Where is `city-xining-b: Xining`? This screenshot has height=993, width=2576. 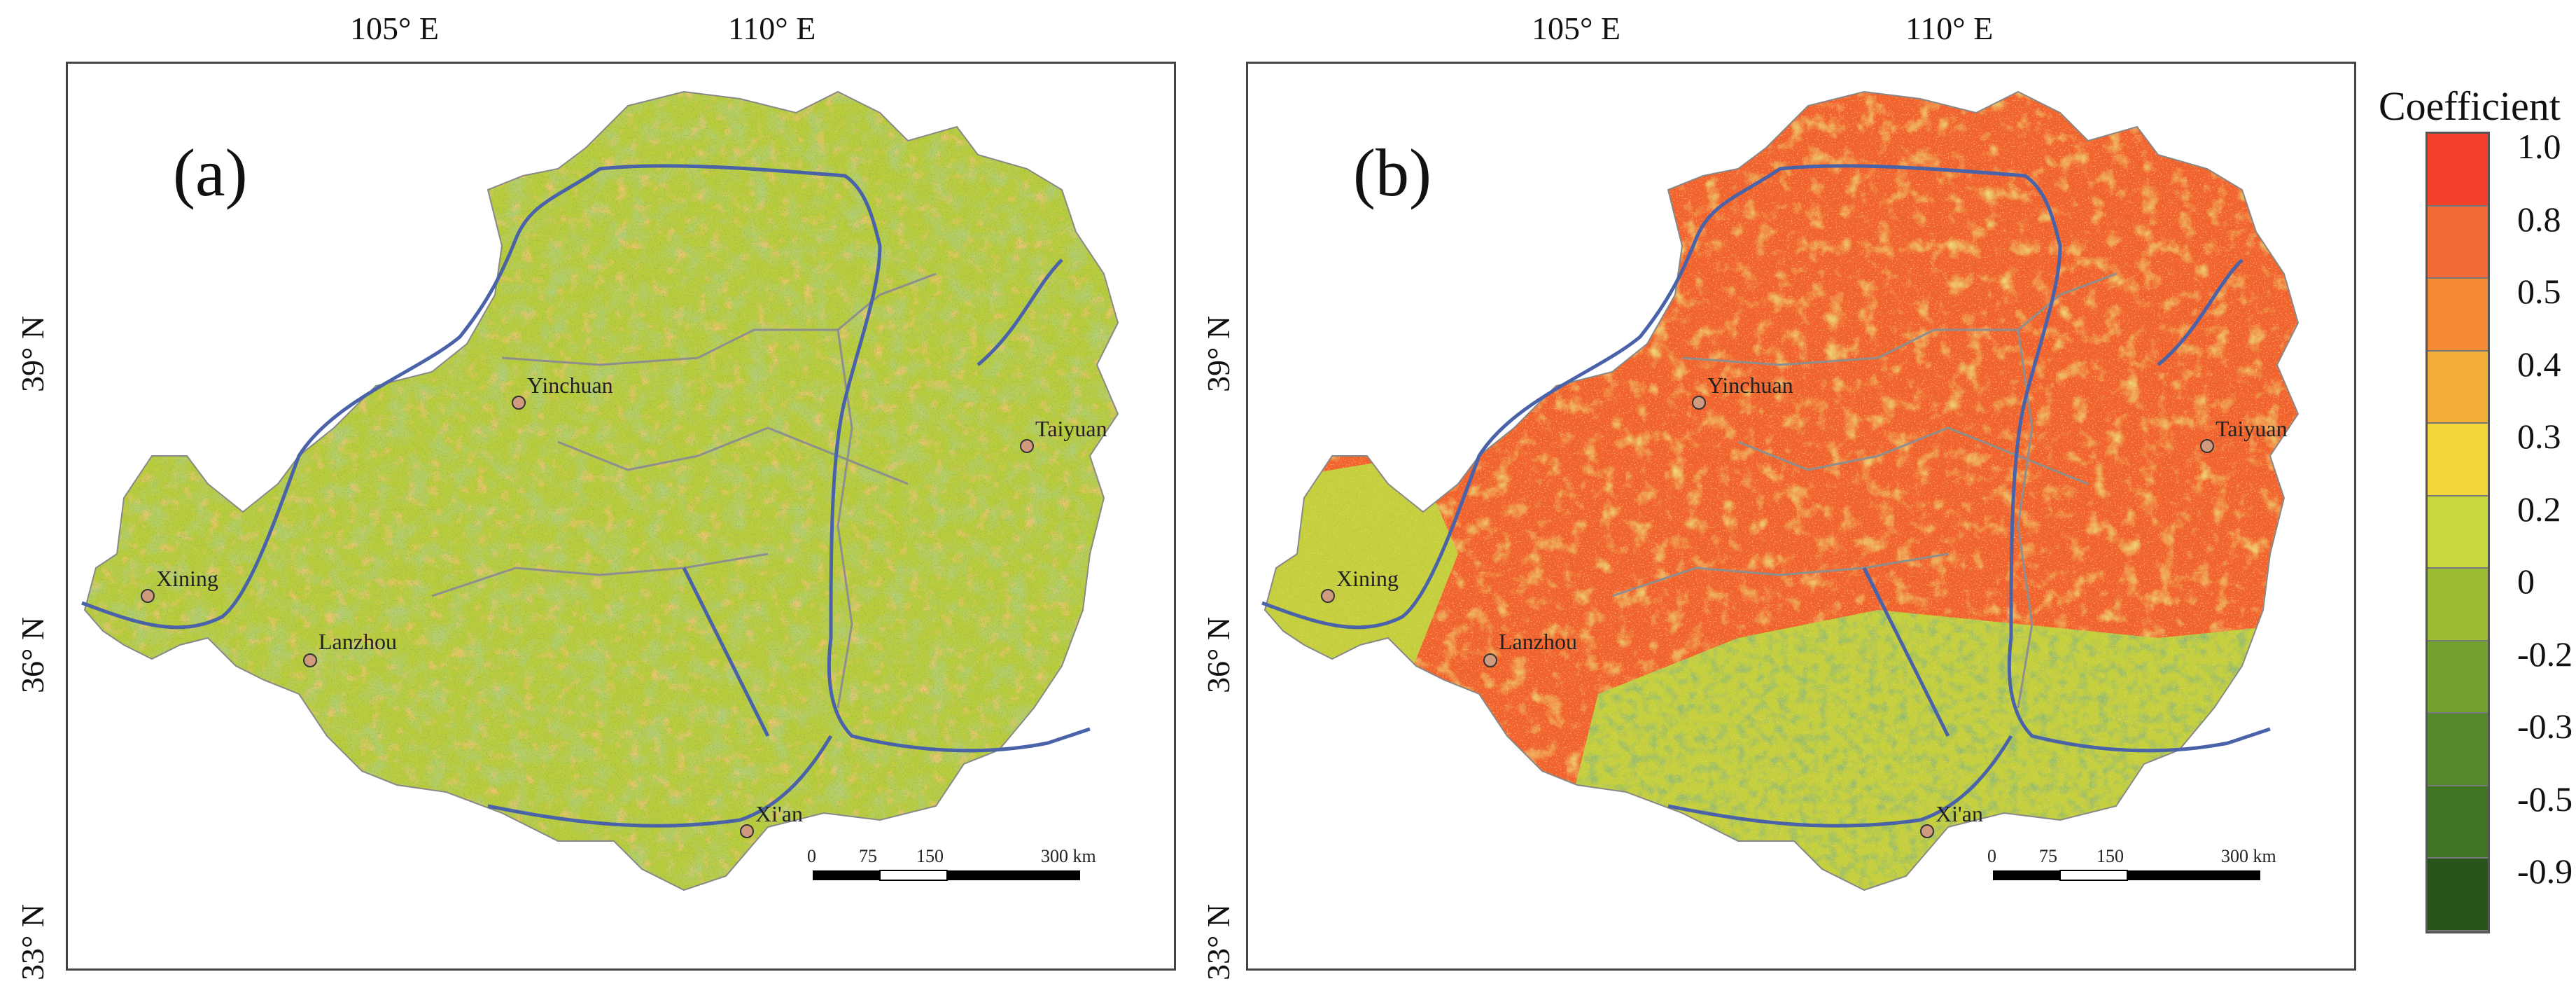 city-xining-b: Xining is located at coordinates (1360, 584).